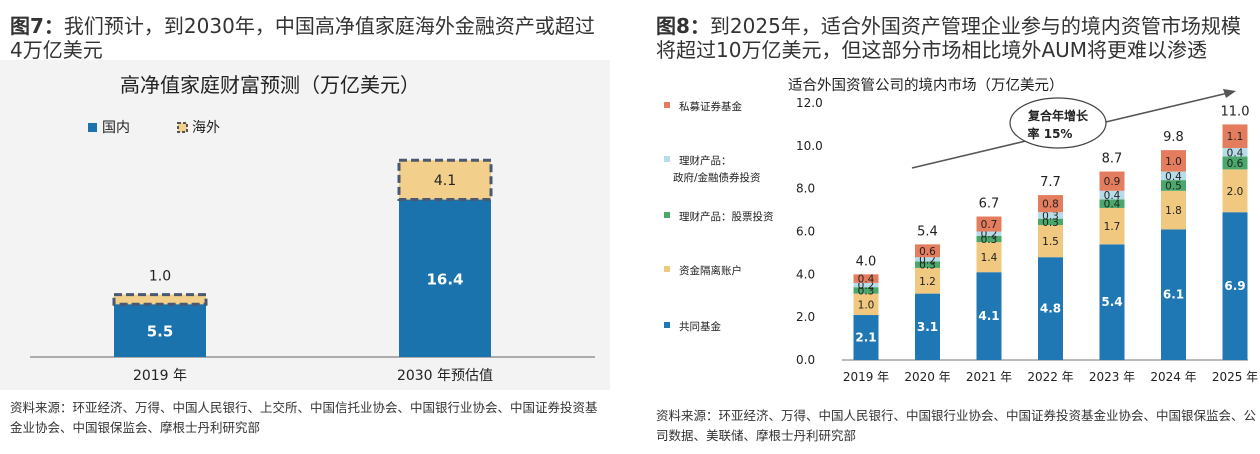  Describe the element at coordinates (989, 377) in the screenshot. I see `x-tick-label: 2021 年` at that location.